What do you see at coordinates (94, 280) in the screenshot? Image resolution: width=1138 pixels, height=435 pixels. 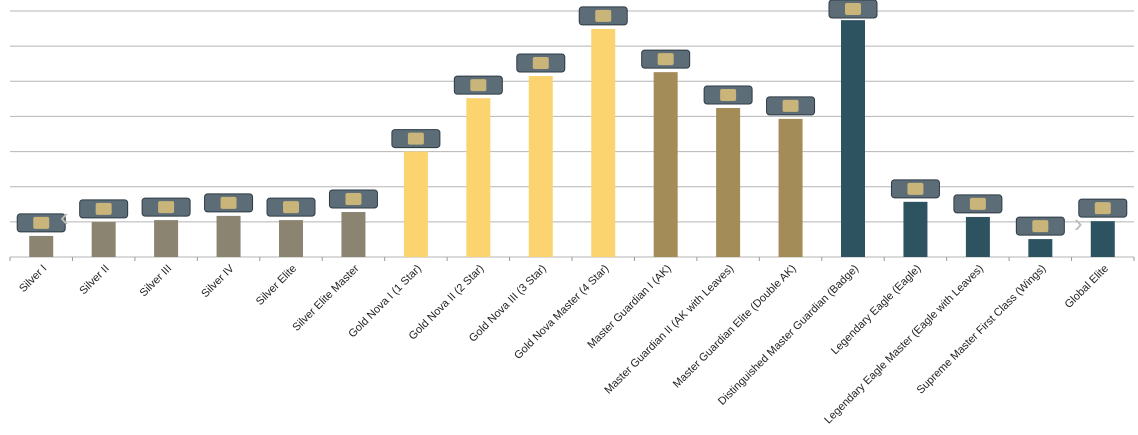 I see `x-tick-label: Silver II` at bounding box center [94, 280].